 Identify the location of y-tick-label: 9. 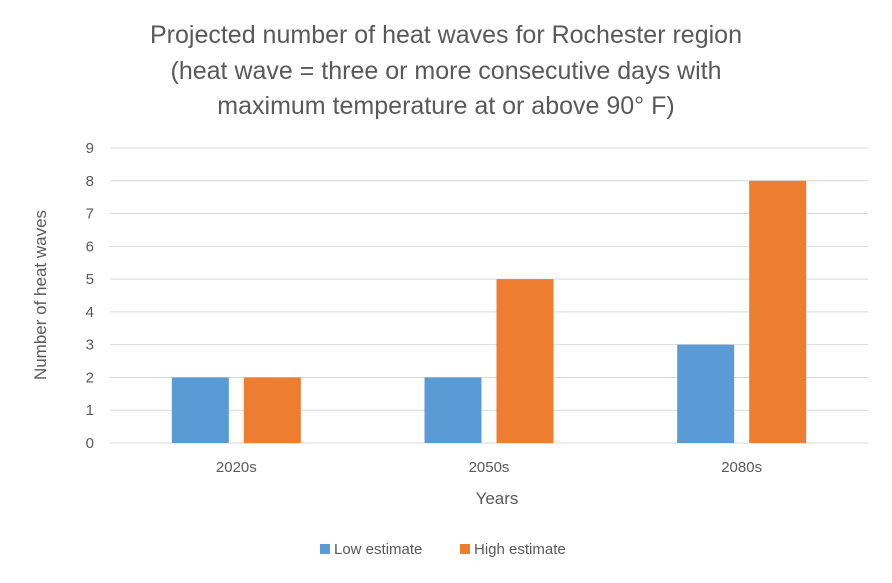
(90, 148).